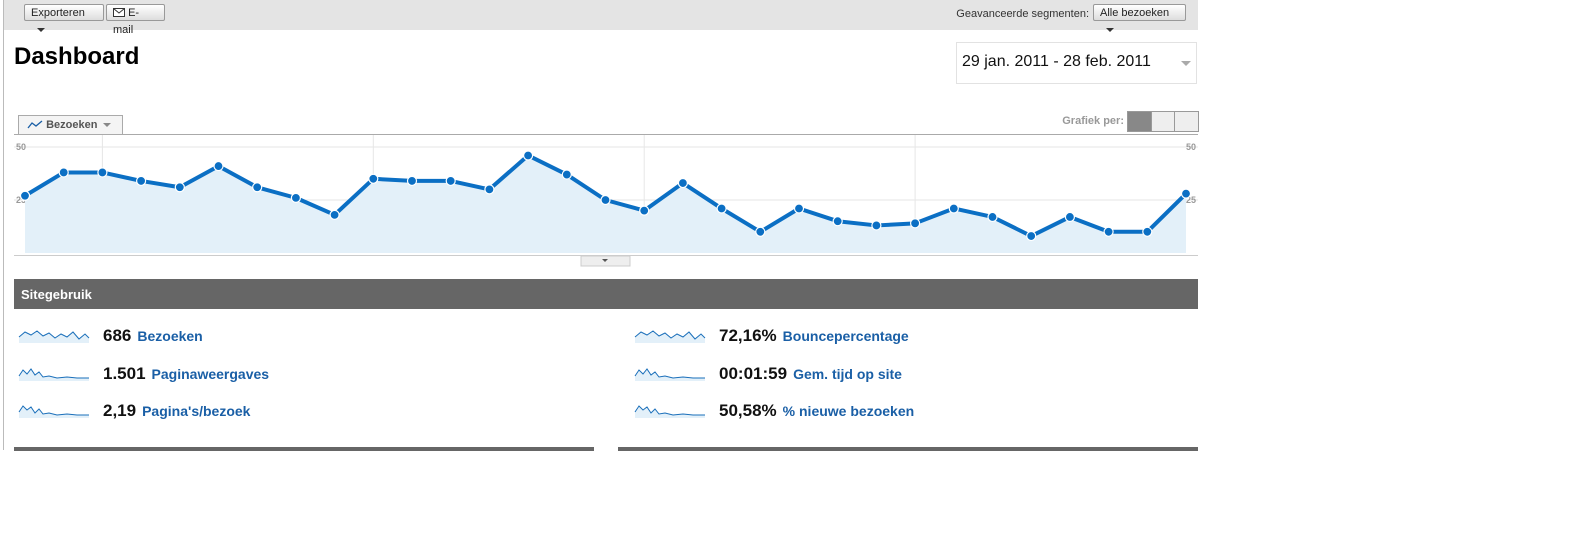 This screenshot has width=1594, height=540. Describe the element at coordinates (58, 13) in the screenshot. I see `export-label: Exporteren` at that location.